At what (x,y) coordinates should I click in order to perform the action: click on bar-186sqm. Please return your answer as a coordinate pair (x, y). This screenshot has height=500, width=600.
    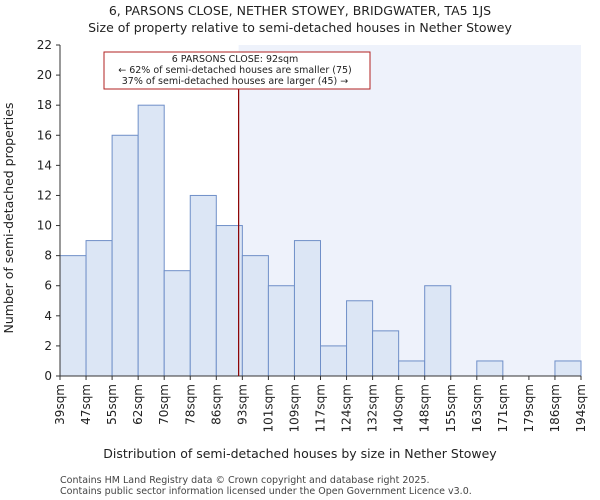
    Looking at the image, I should click on (568, 368).